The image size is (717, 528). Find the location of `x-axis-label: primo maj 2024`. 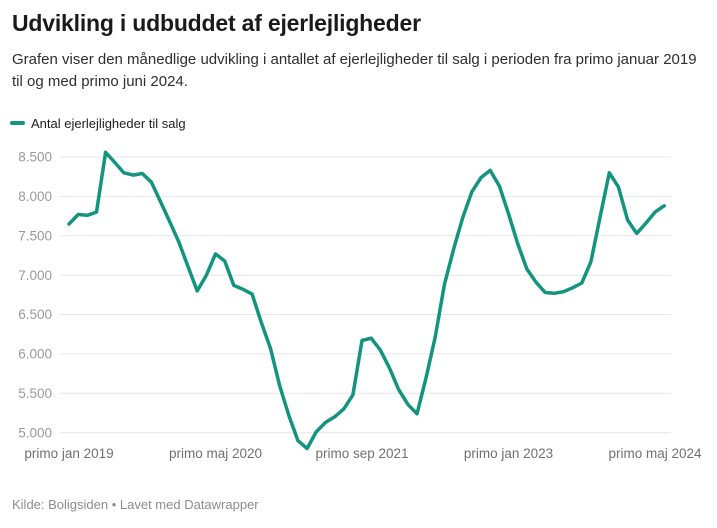

x-axis-label: primo maj 2024 is located at coordinates (655, 453).